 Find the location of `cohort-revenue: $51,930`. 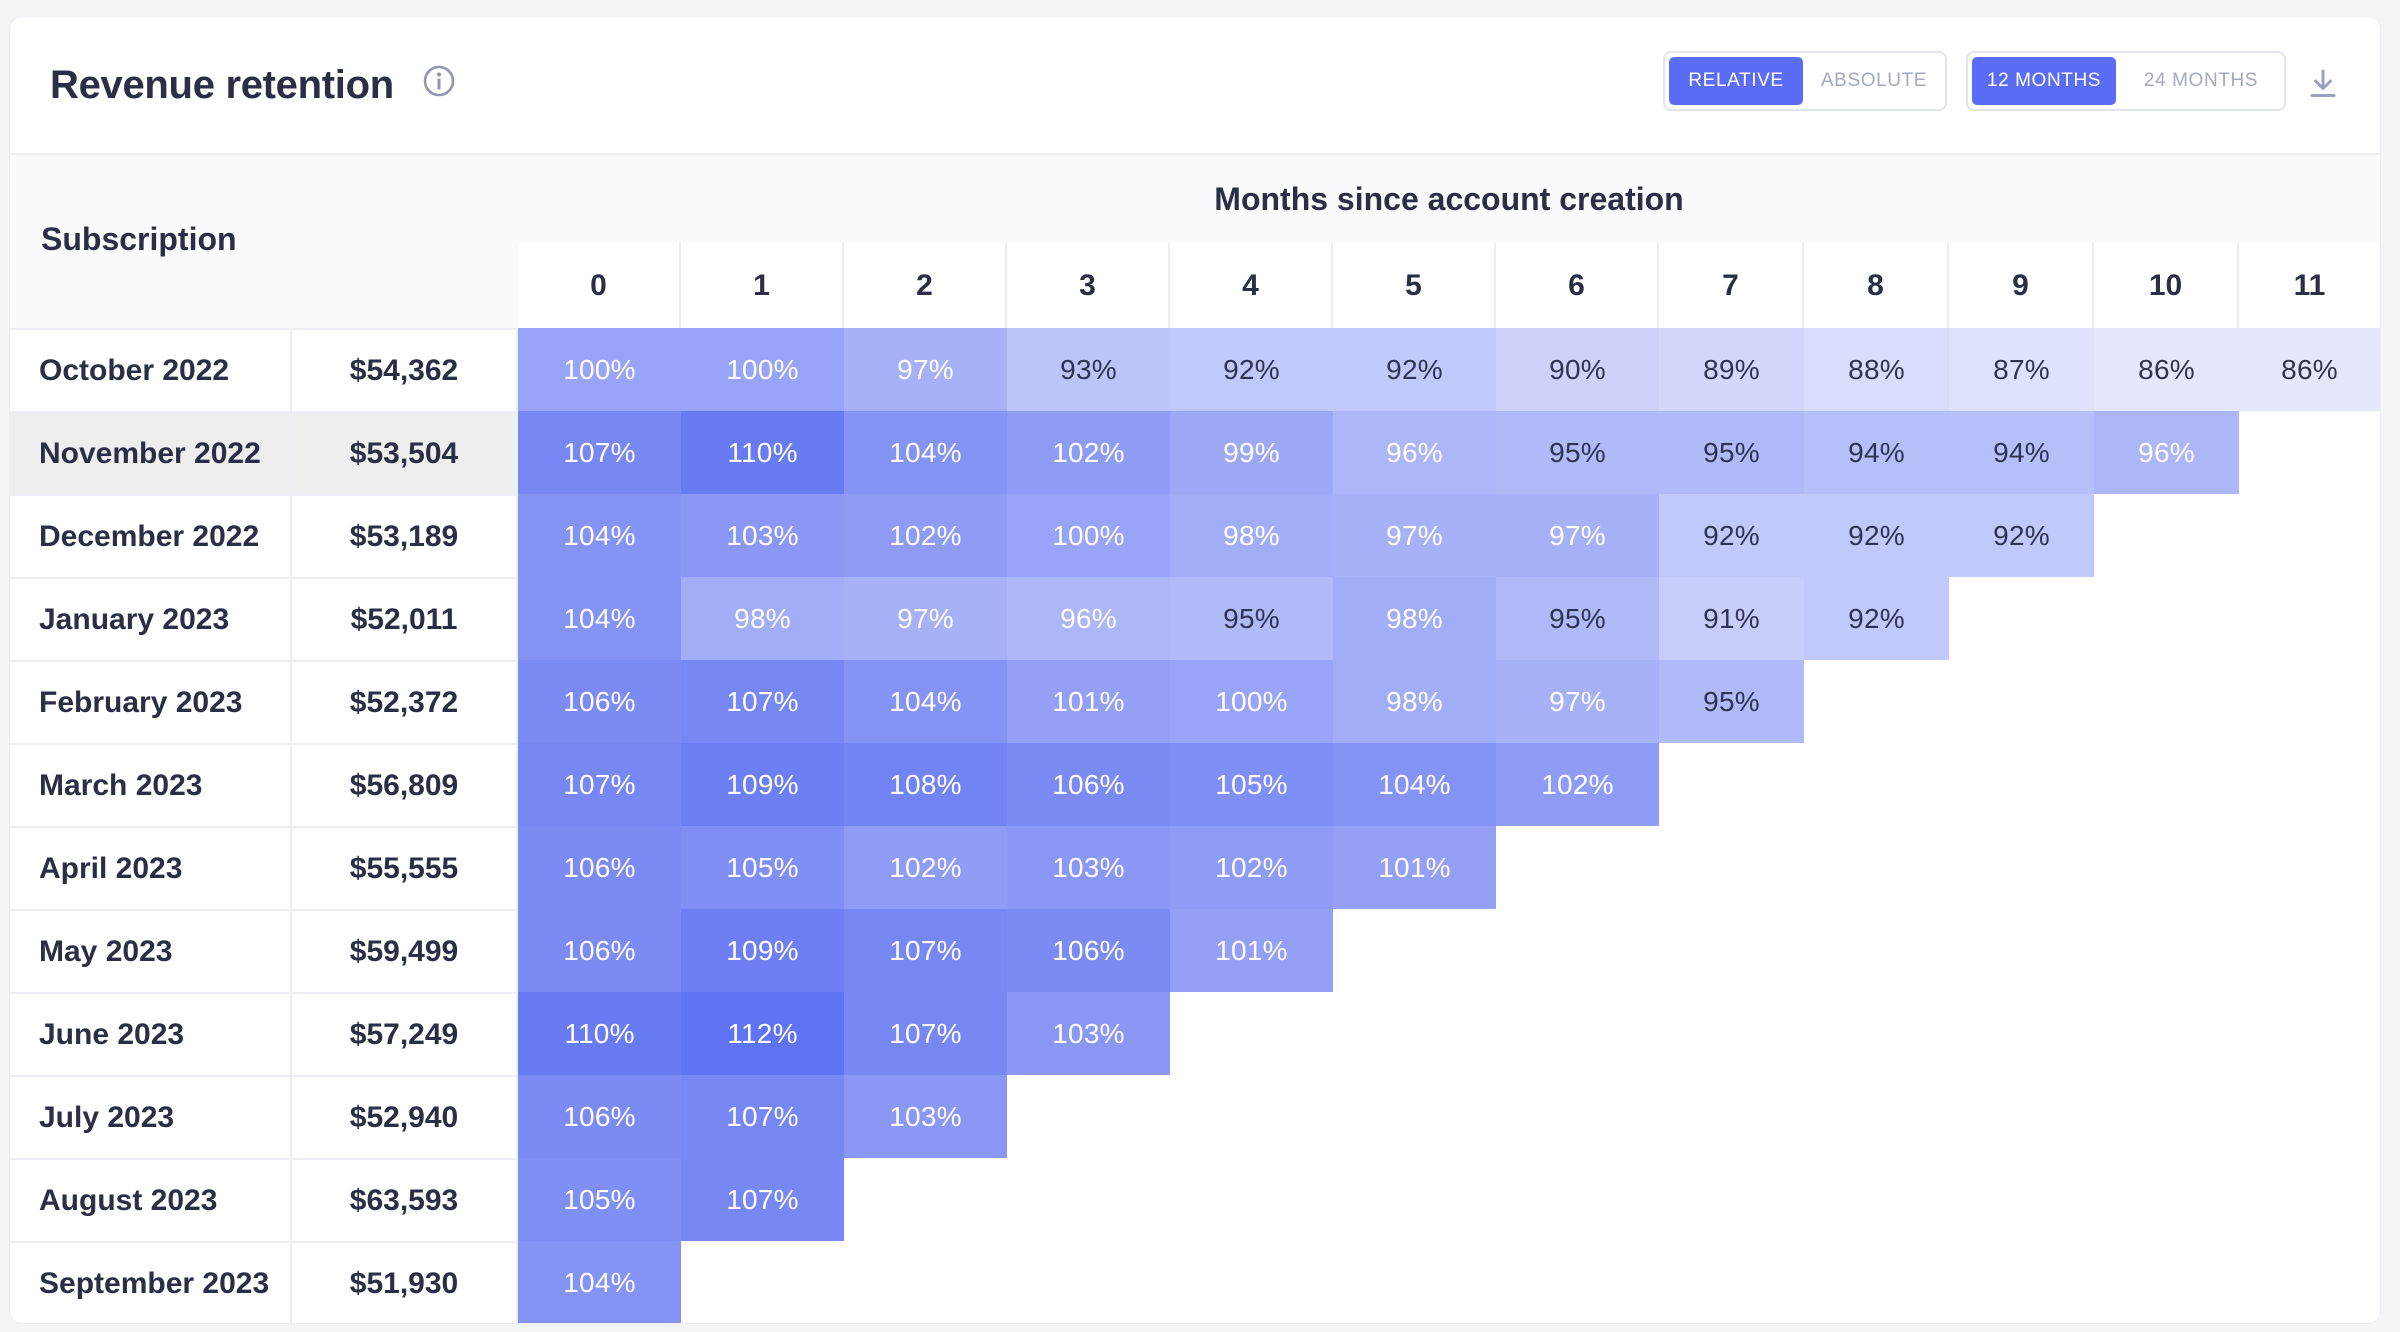

cohort-revenue: $51,930 is located at coordinates (405, 1282).